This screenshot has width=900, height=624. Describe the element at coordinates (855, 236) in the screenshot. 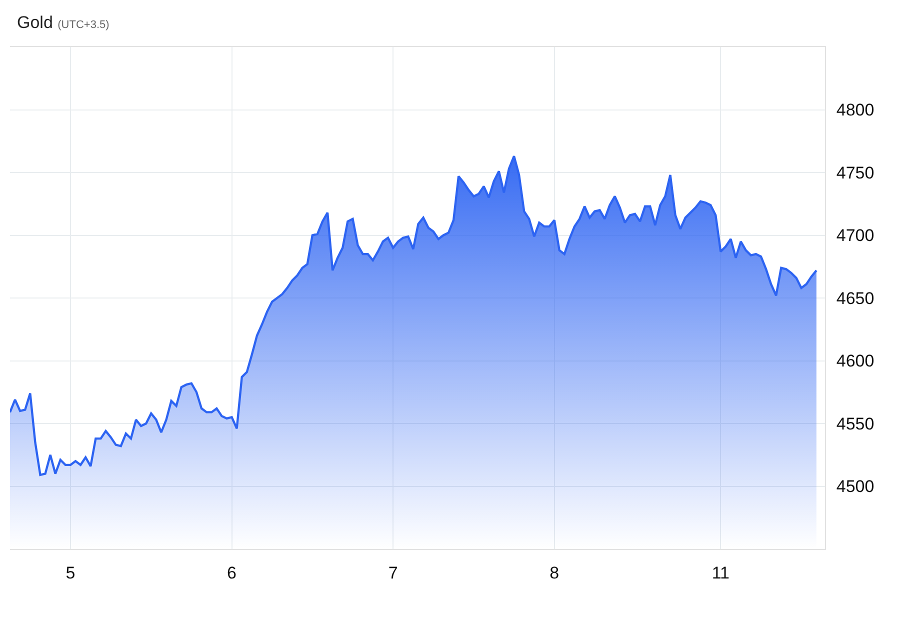

I see `y-tick-label: 4700` at that location.